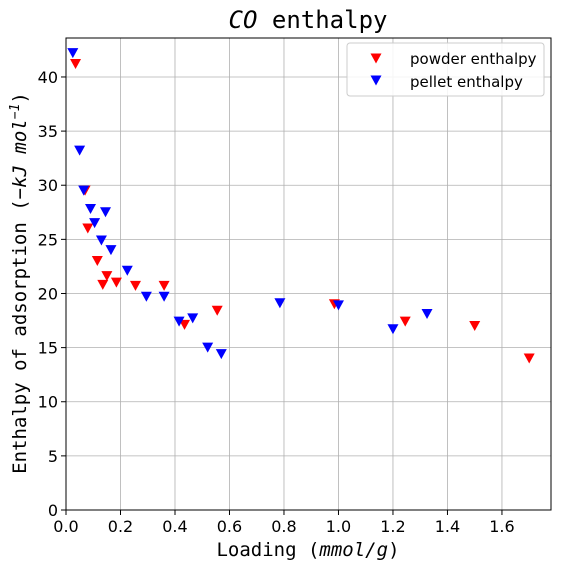 The height and width of the screenshot is (569, 561). Describe the element at coordinates (283, 526) in the screenshot. I see `x-tick-label: 0.8` at that location.